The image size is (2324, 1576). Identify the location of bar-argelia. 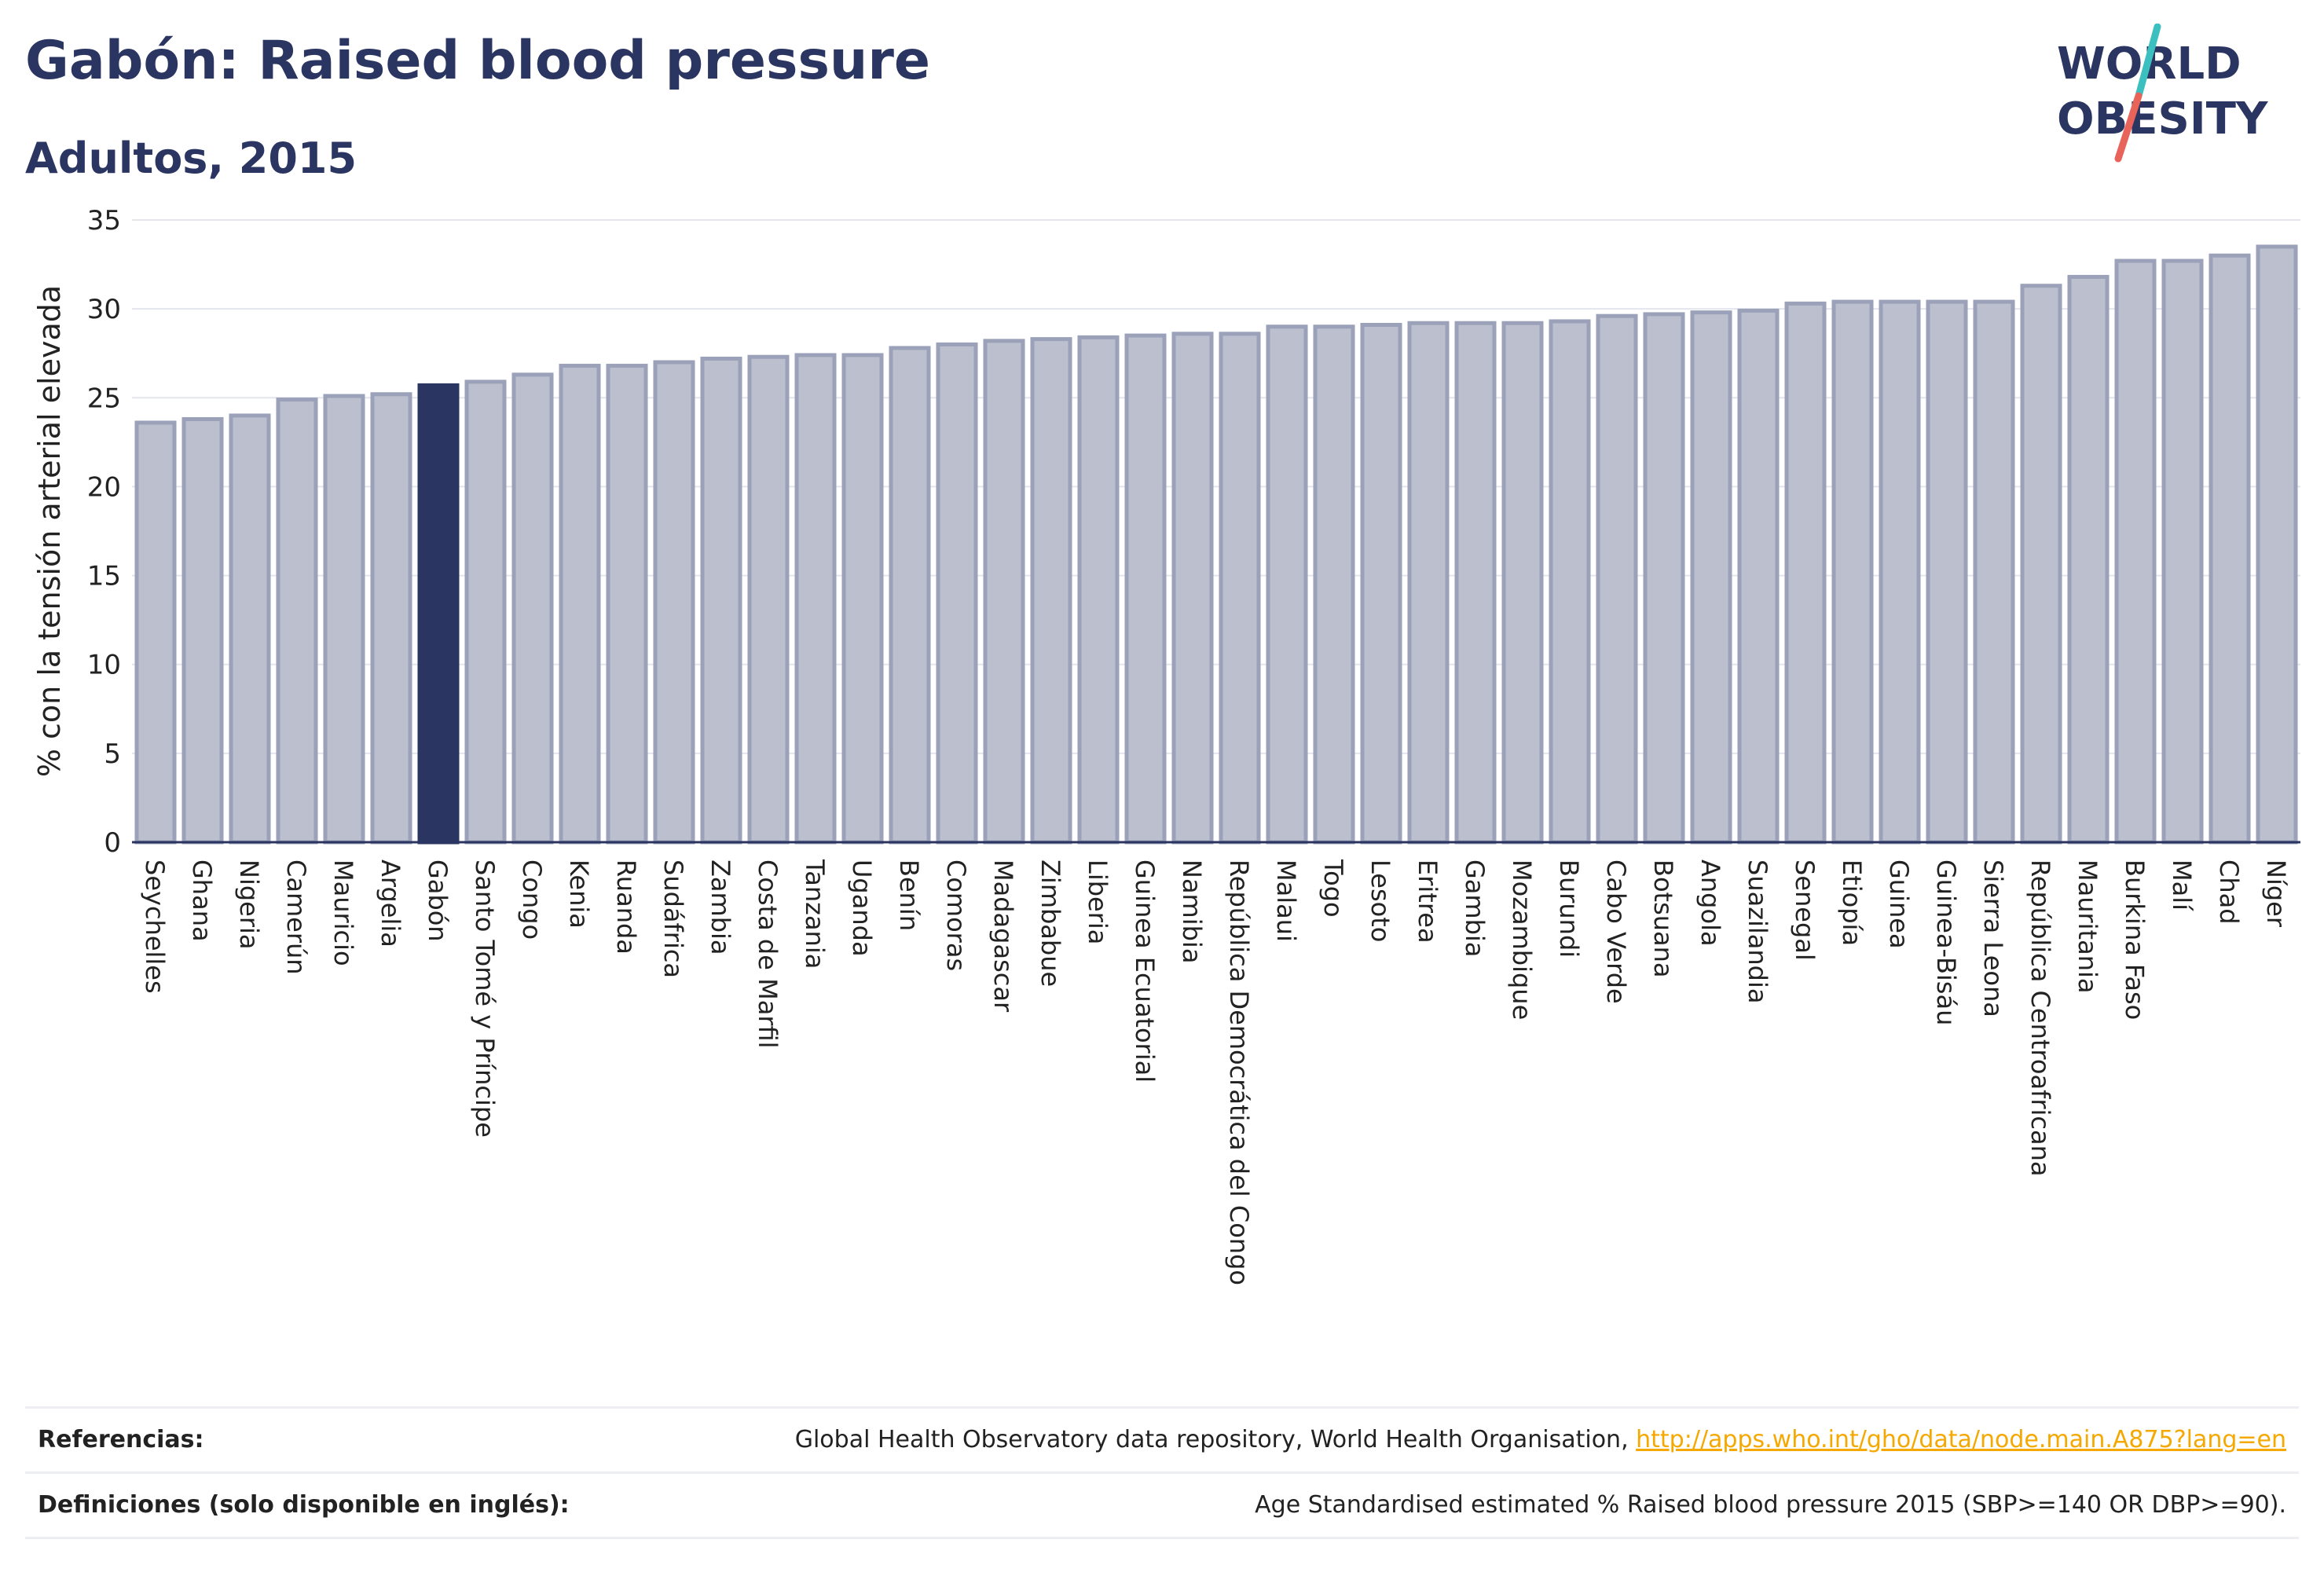
(391, 618).